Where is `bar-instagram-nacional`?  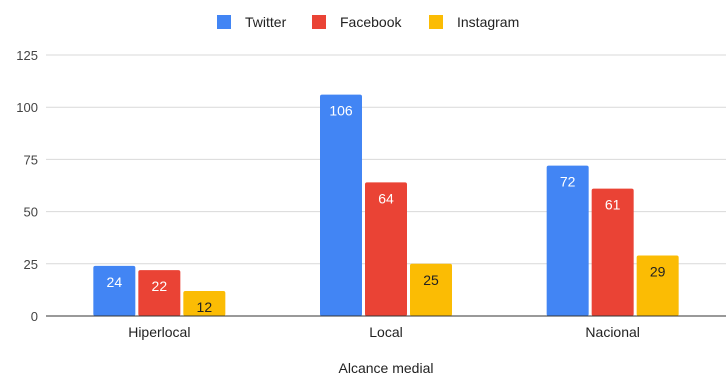
bar-instagram-nacional is located at coordinates (657, 285).